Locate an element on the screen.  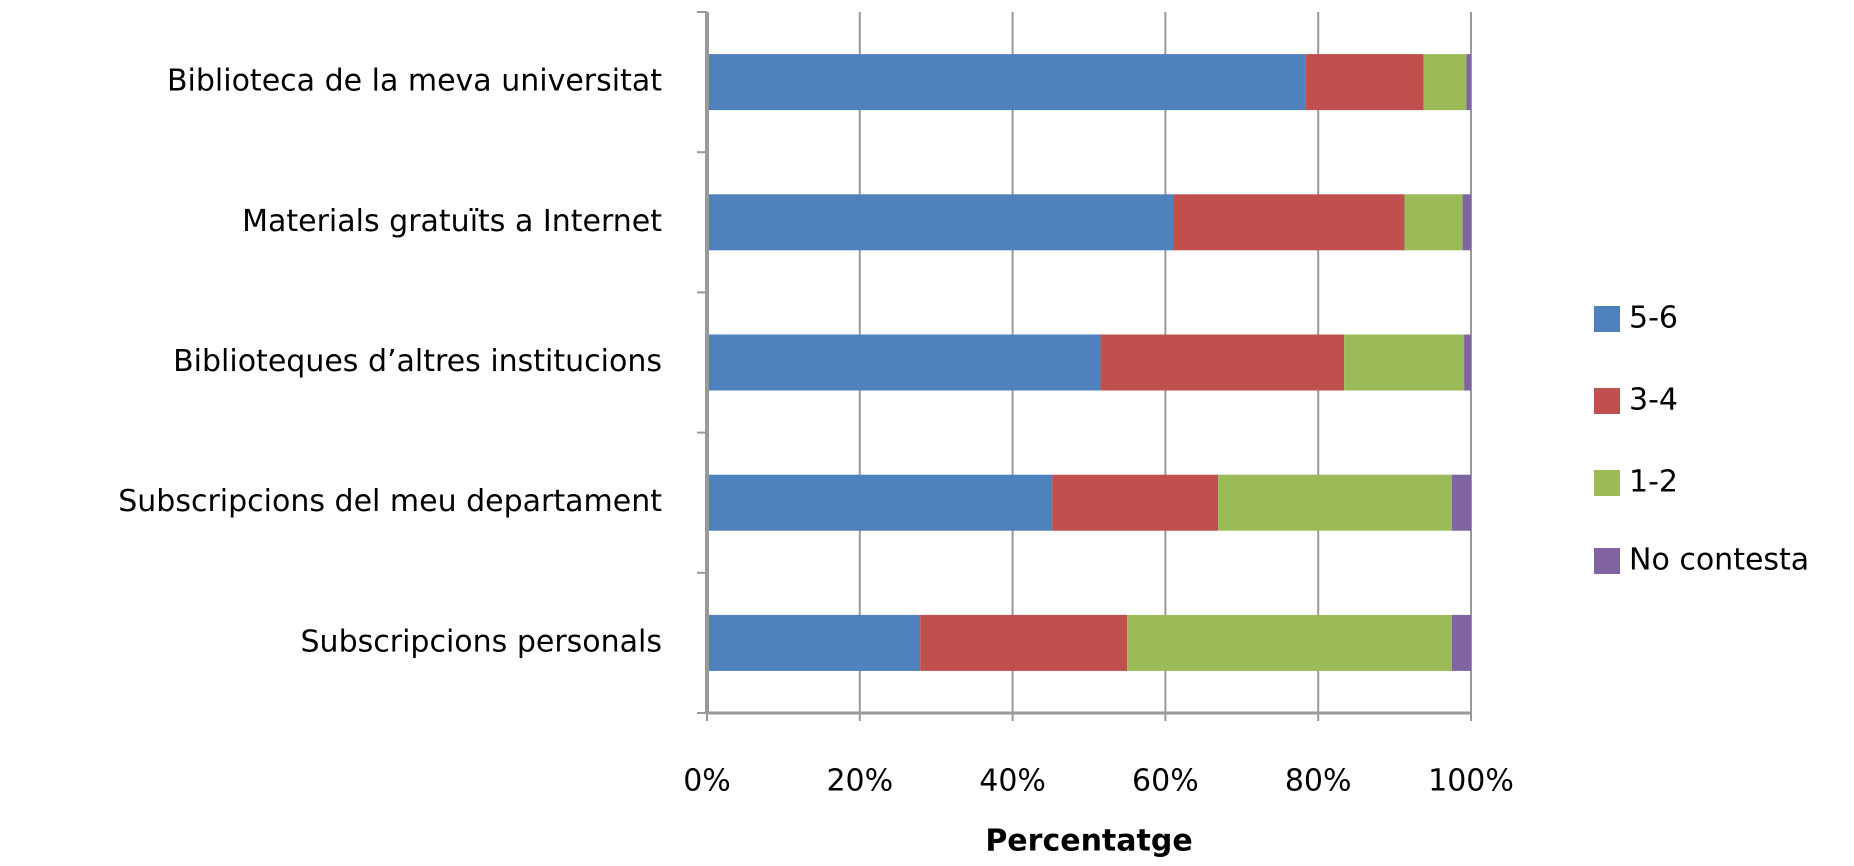
y-tick-label: Subscripcions personals is located at coordinates (481, 641).